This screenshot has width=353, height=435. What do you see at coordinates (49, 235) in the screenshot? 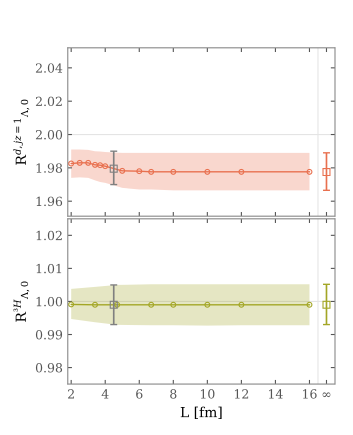
I see `y-tick-label: 1.02` at bounding box center [49, 235].